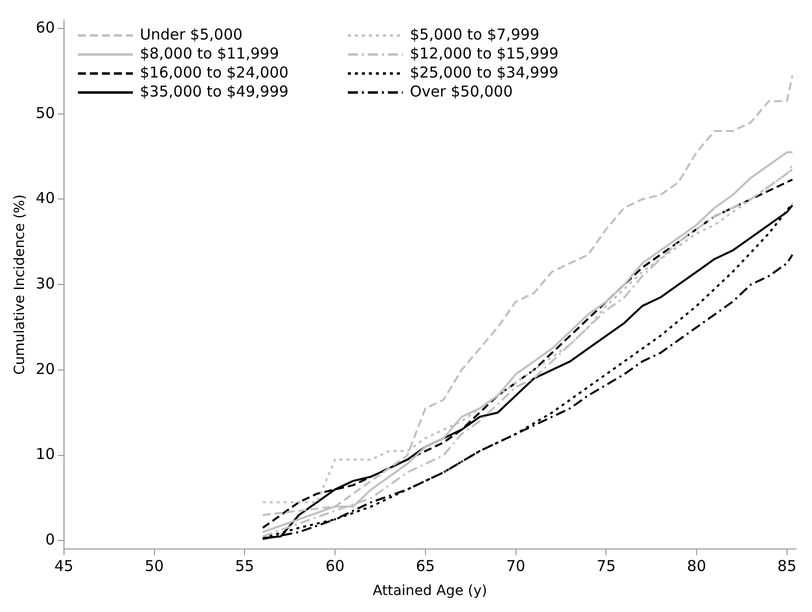  What do you see at coordinates (484, 53) in the screenshot?
I see `legend-label: $12,000 to $15,999` at bounding box center [484, 53].